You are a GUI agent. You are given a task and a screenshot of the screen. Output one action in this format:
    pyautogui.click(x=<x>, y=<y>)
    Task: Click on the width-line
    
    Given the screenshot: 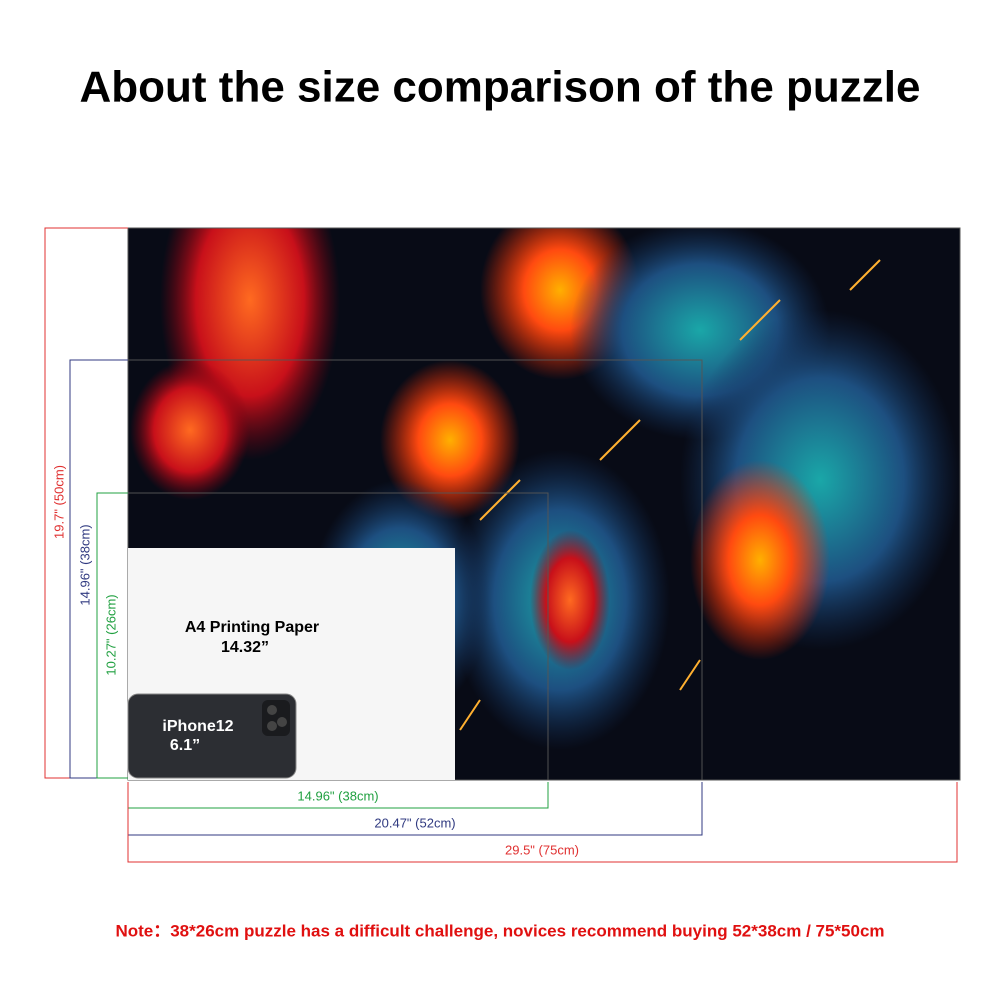 What is the action you would take?
    pyautogui.click(x=542, y=822)
    